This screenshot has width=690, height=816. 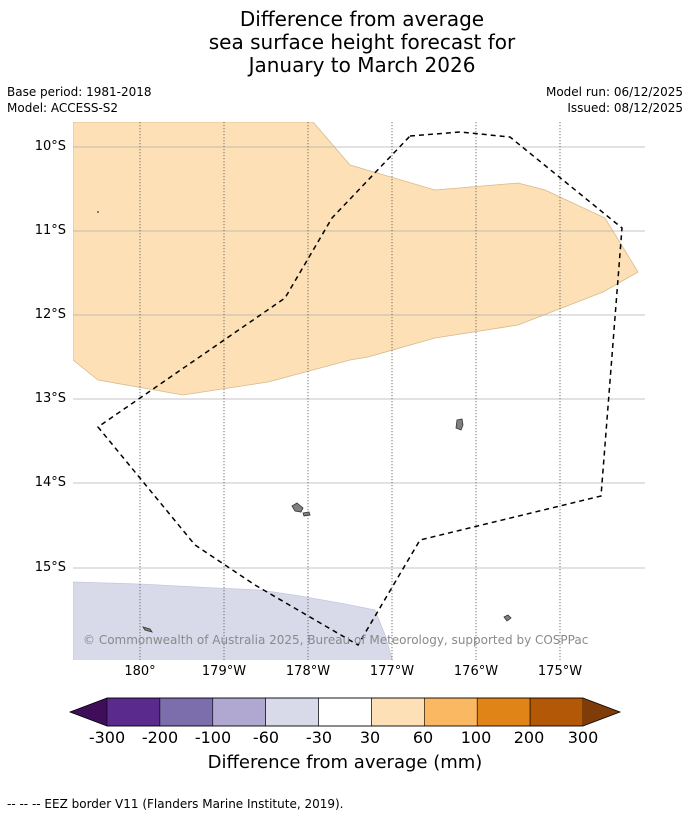 What do you see at coordinates (423, 737) in the screenshot?
I see `colorbar-tick-label: 60` at bounding box center [423, 737].